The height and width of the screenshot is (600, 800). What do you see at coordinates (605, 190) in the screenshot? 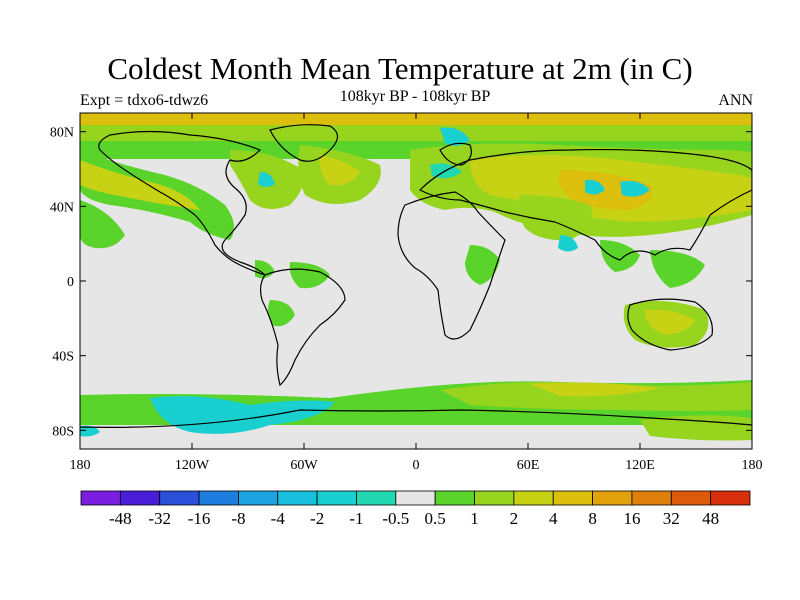
I see `central-asia-warm` at bounding box center [605, 190].